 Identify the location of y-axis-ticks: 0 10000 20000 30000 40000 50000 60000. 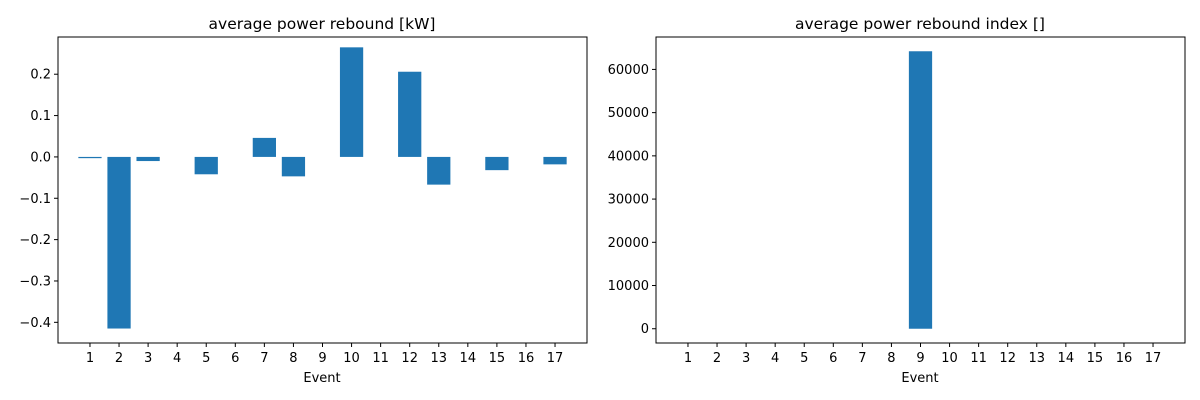
(632, 200).